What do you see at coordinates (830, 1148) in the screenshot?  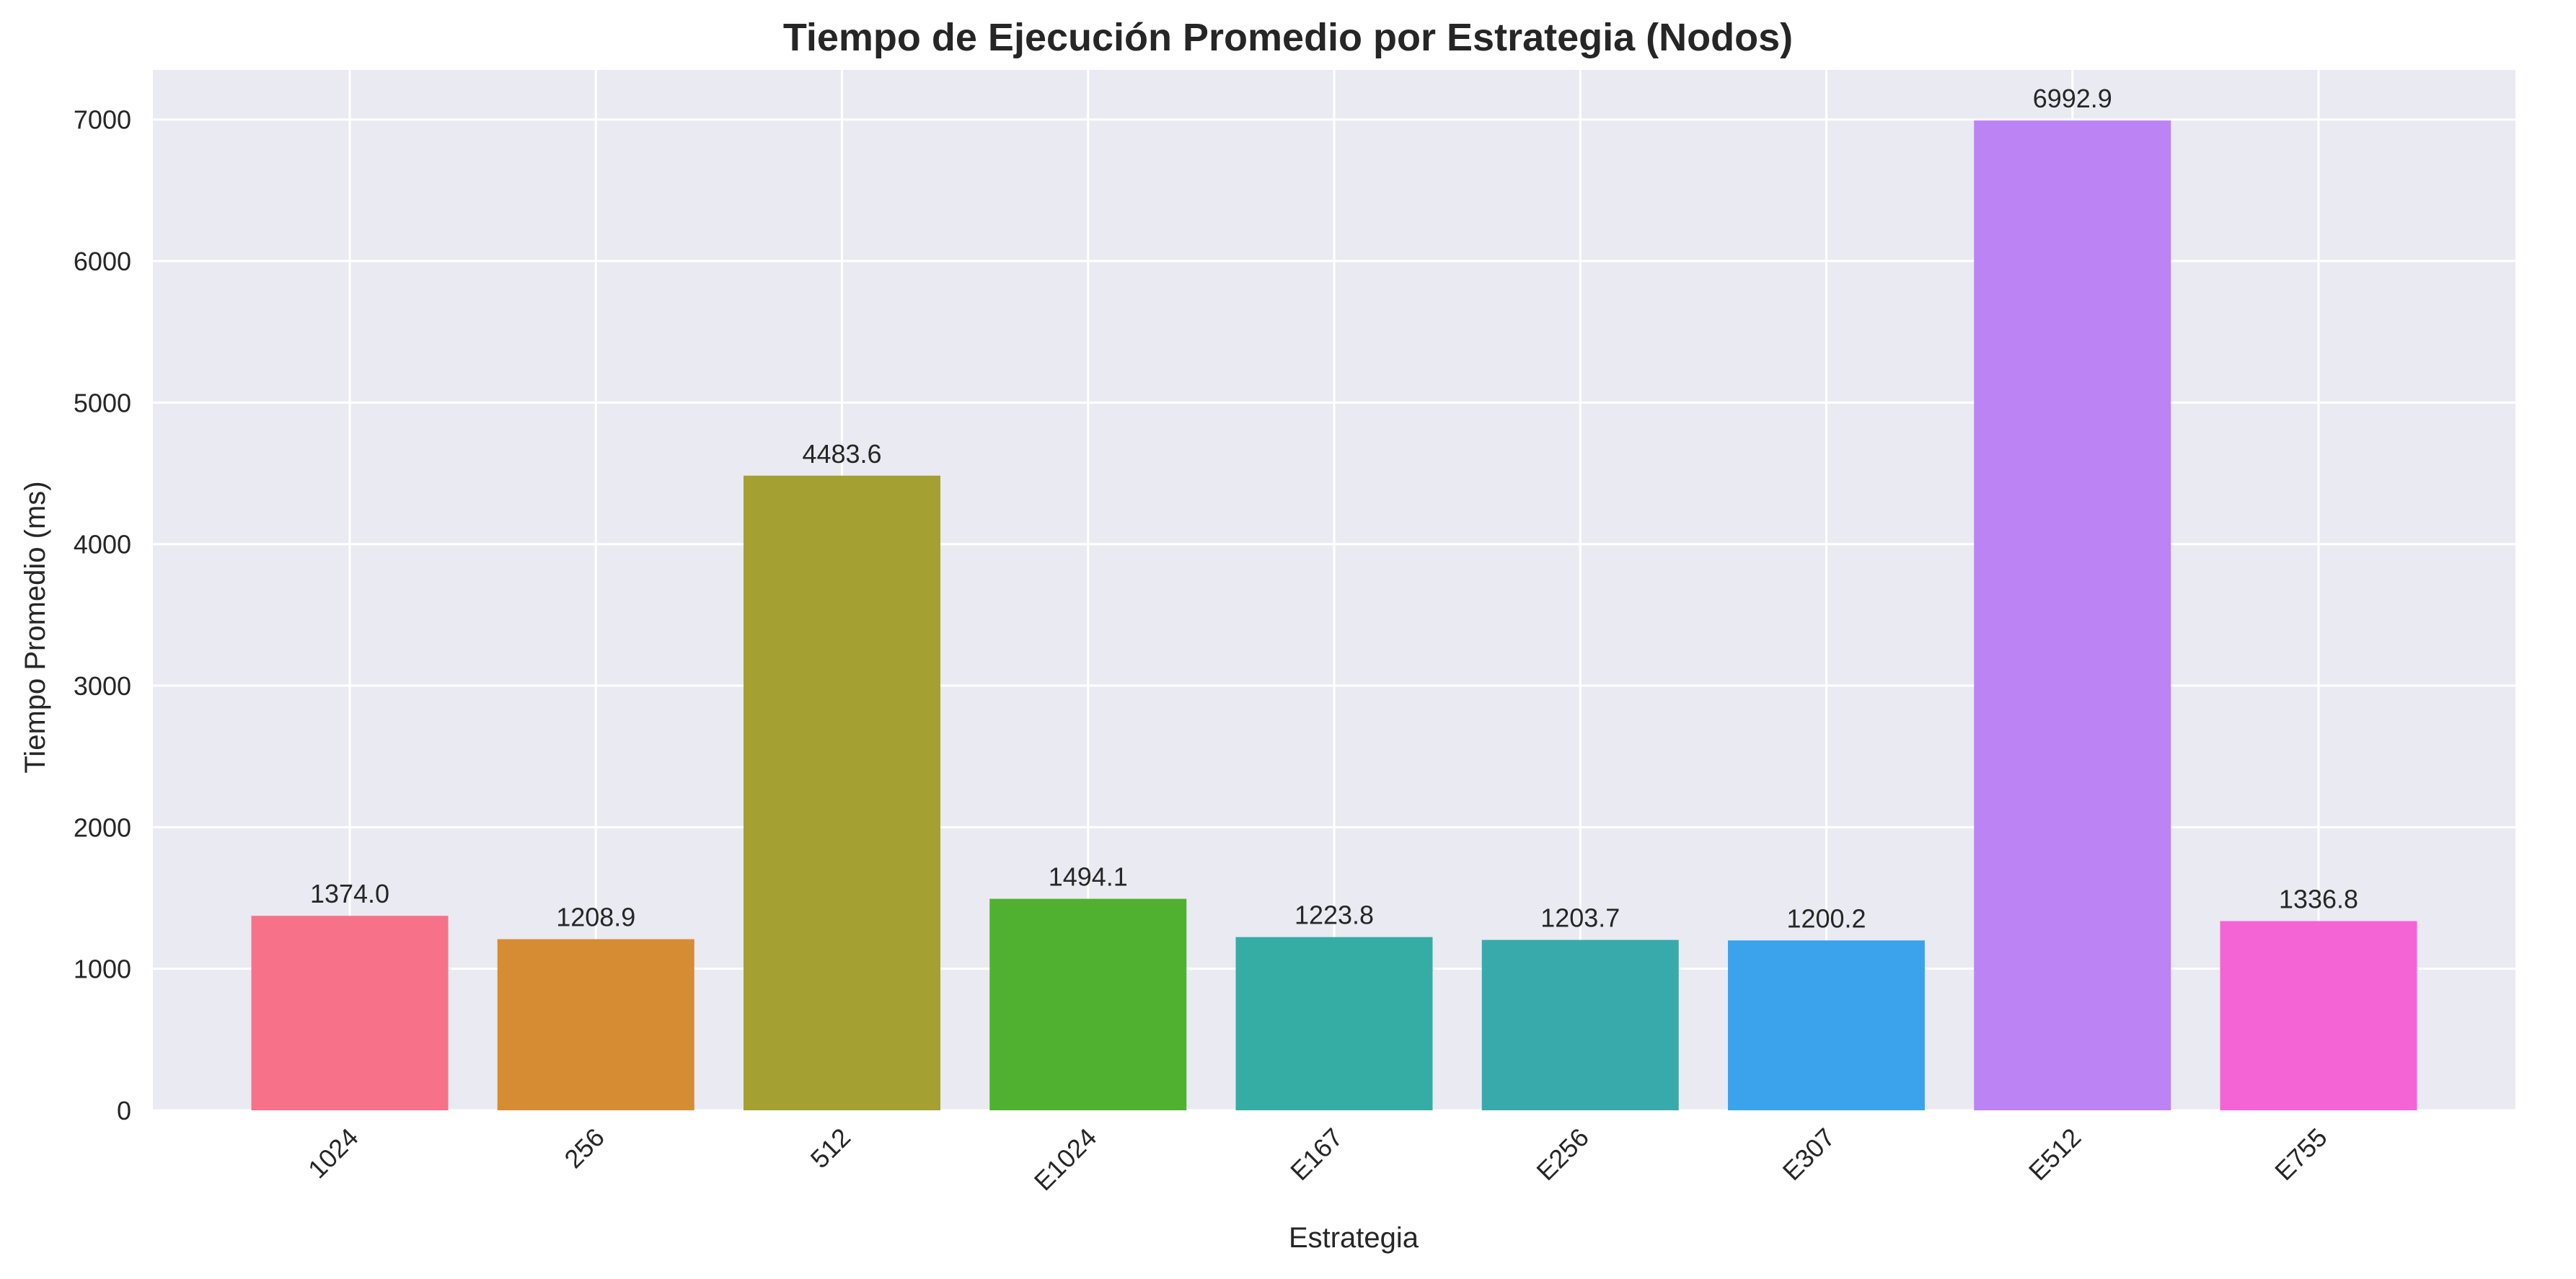 I see `x-tick-label: 512` at bounding box center [830, 1148].